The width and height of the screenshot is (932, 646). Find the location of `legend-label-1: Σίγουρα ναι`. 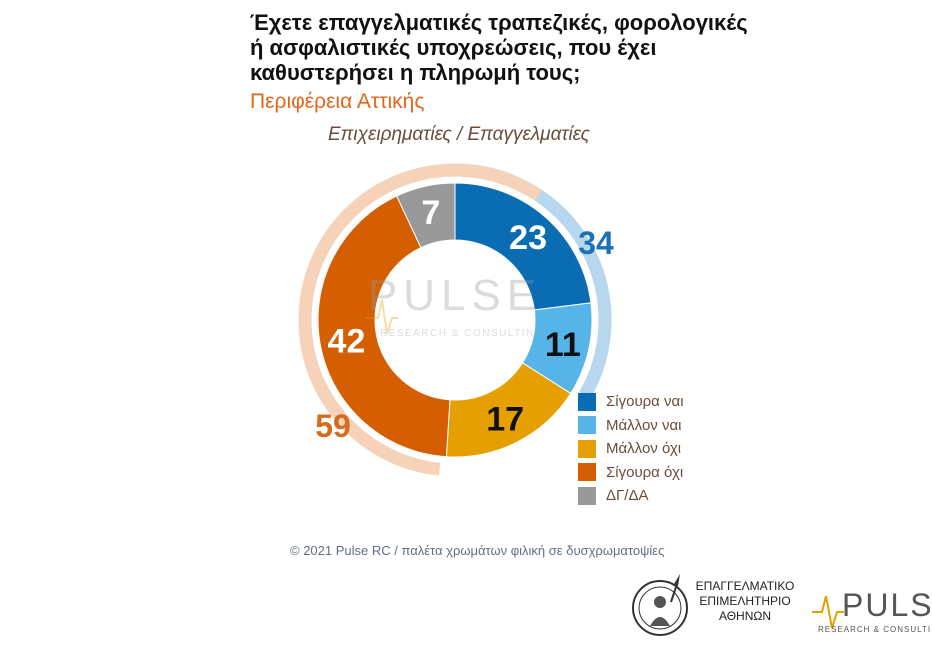

legend-label-1: Σίγουρα ναι is located at coordinates (645, 402).